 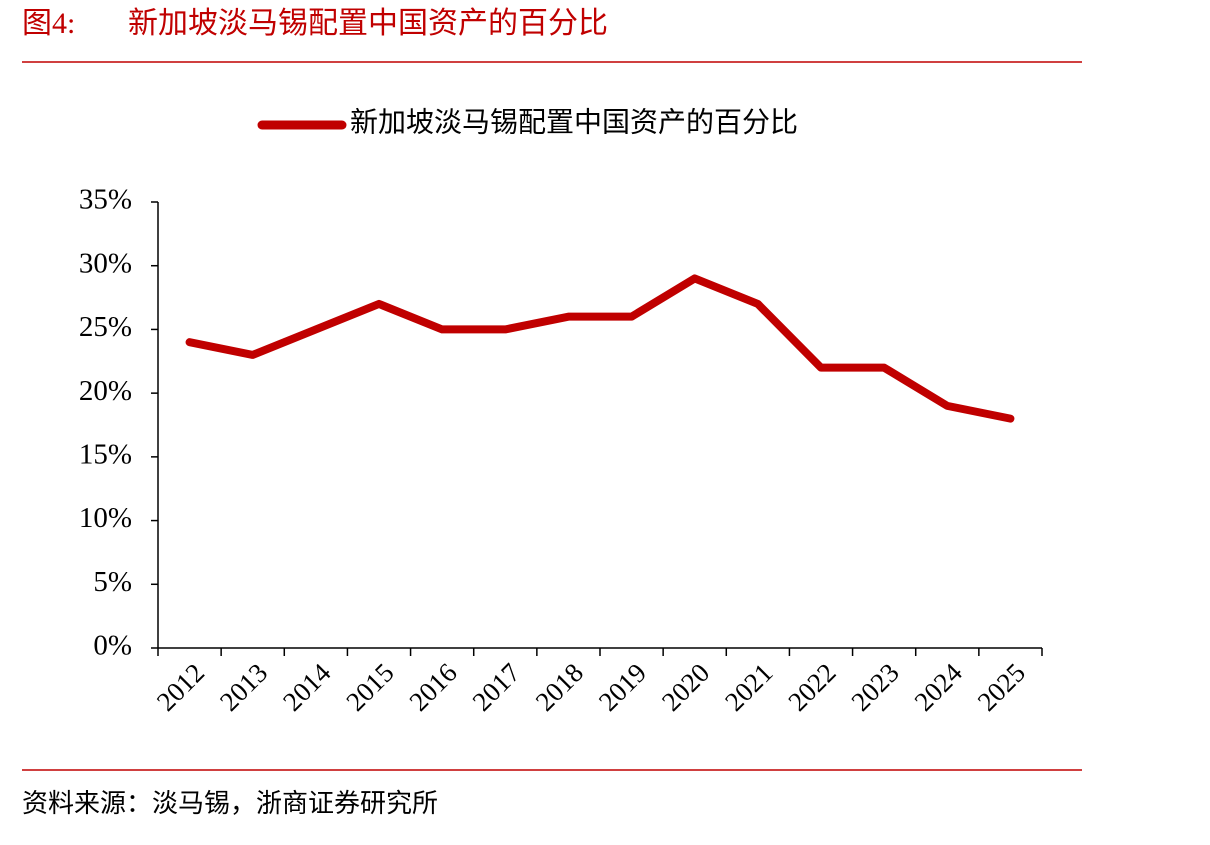 What do you see at coordinates (230, 803) in the screenshot?
I see `source-note: 资料来源：淡马锡，浙商证券研究所` at bounding box center [230, 803].